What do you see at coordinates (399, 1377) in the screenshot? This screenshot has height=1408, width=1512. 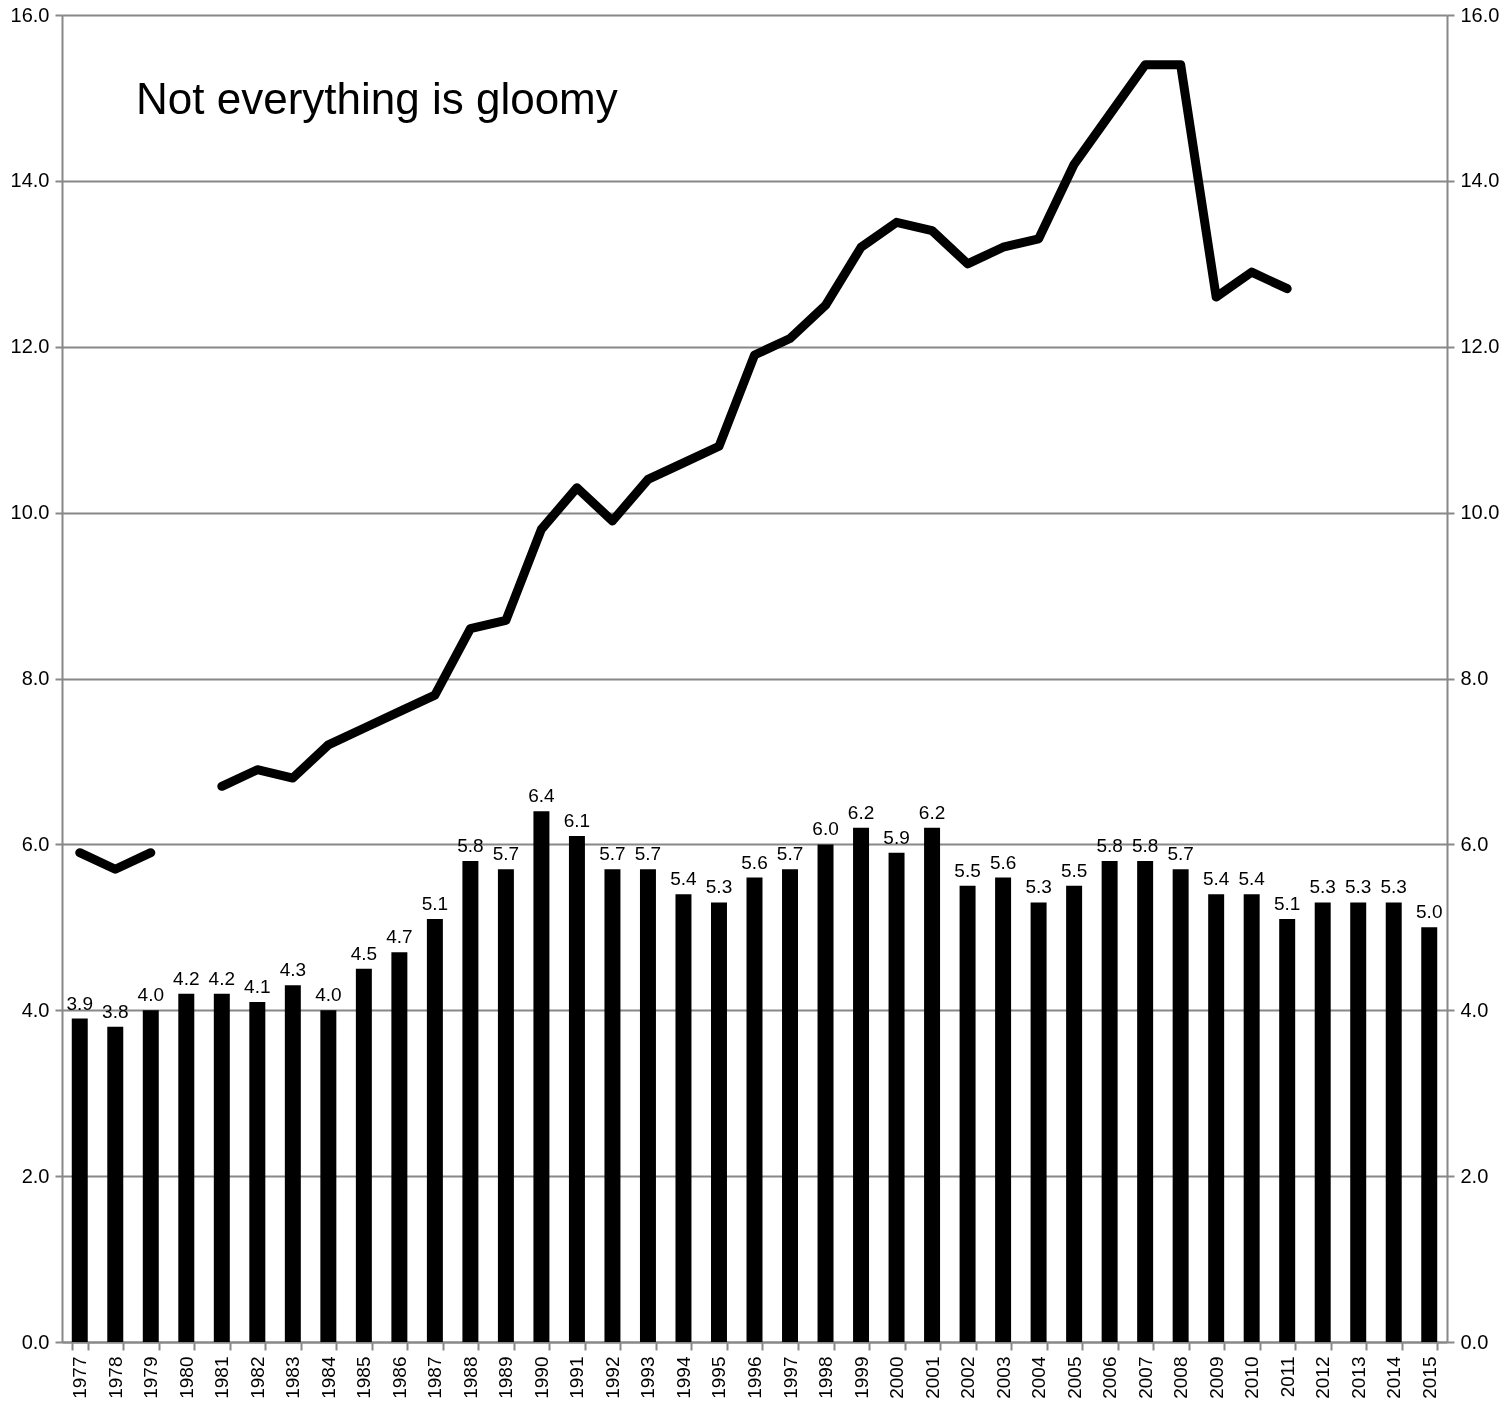 I see `x-tick-label: 1986` at bounding box center [399, 1377].